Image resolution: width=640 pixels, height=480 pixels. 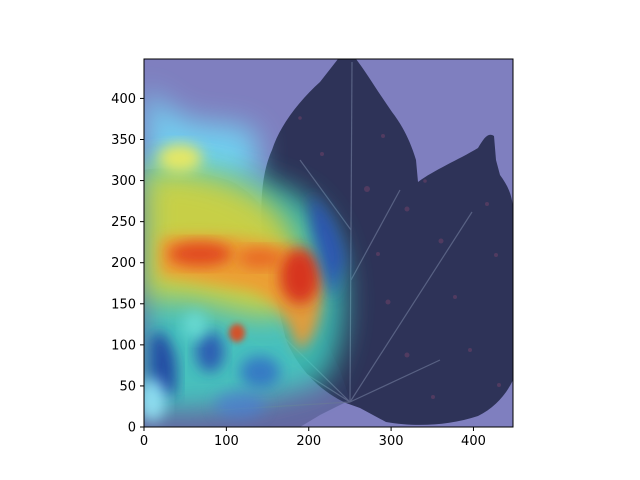 What do you see at coordinates (123, 304) in the screenshot?
I see `y-tick-label: 150` at bounding box center [123, 304].